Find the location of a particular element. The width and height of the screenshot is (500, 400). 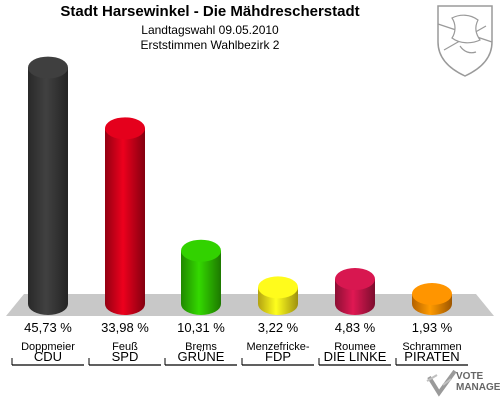

chart-title: Stadt Harsewinkel - Die Mähdrescherstadt is located at coordinates (210, 11).